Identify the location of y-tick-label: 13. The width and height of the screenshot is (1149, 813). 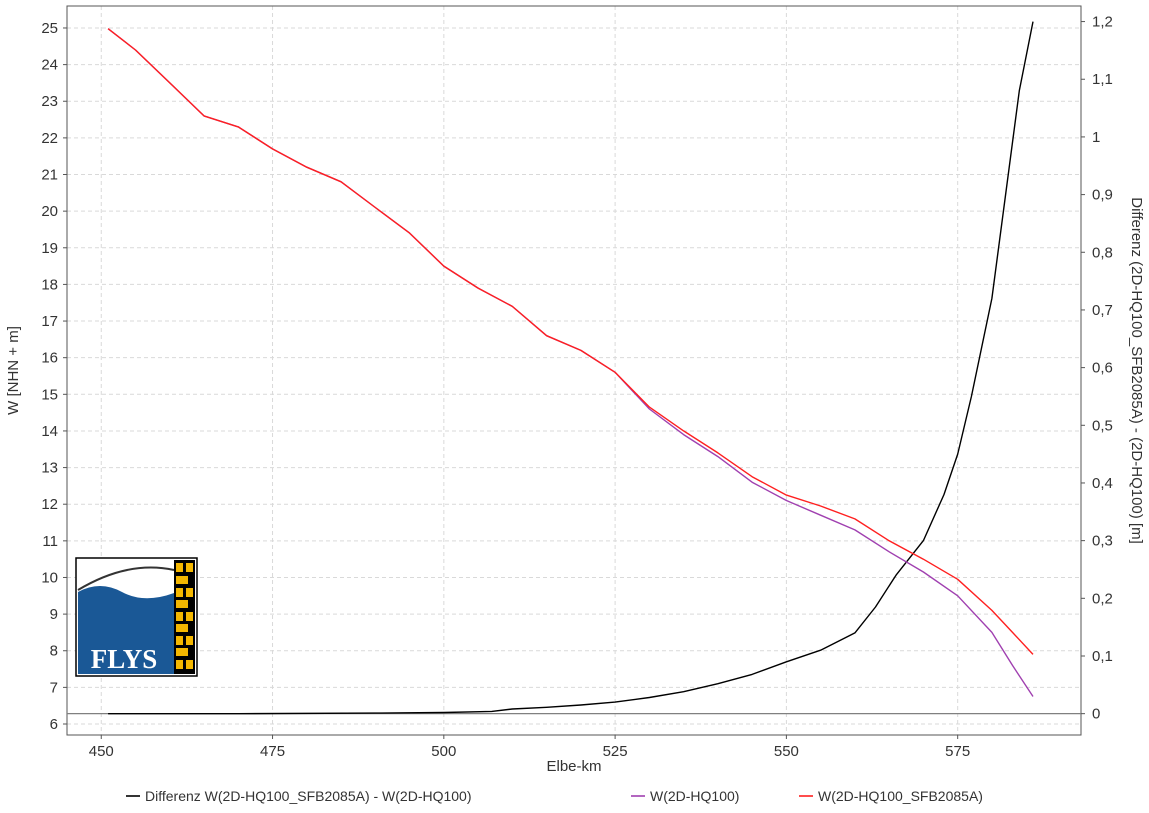
(49, 468).